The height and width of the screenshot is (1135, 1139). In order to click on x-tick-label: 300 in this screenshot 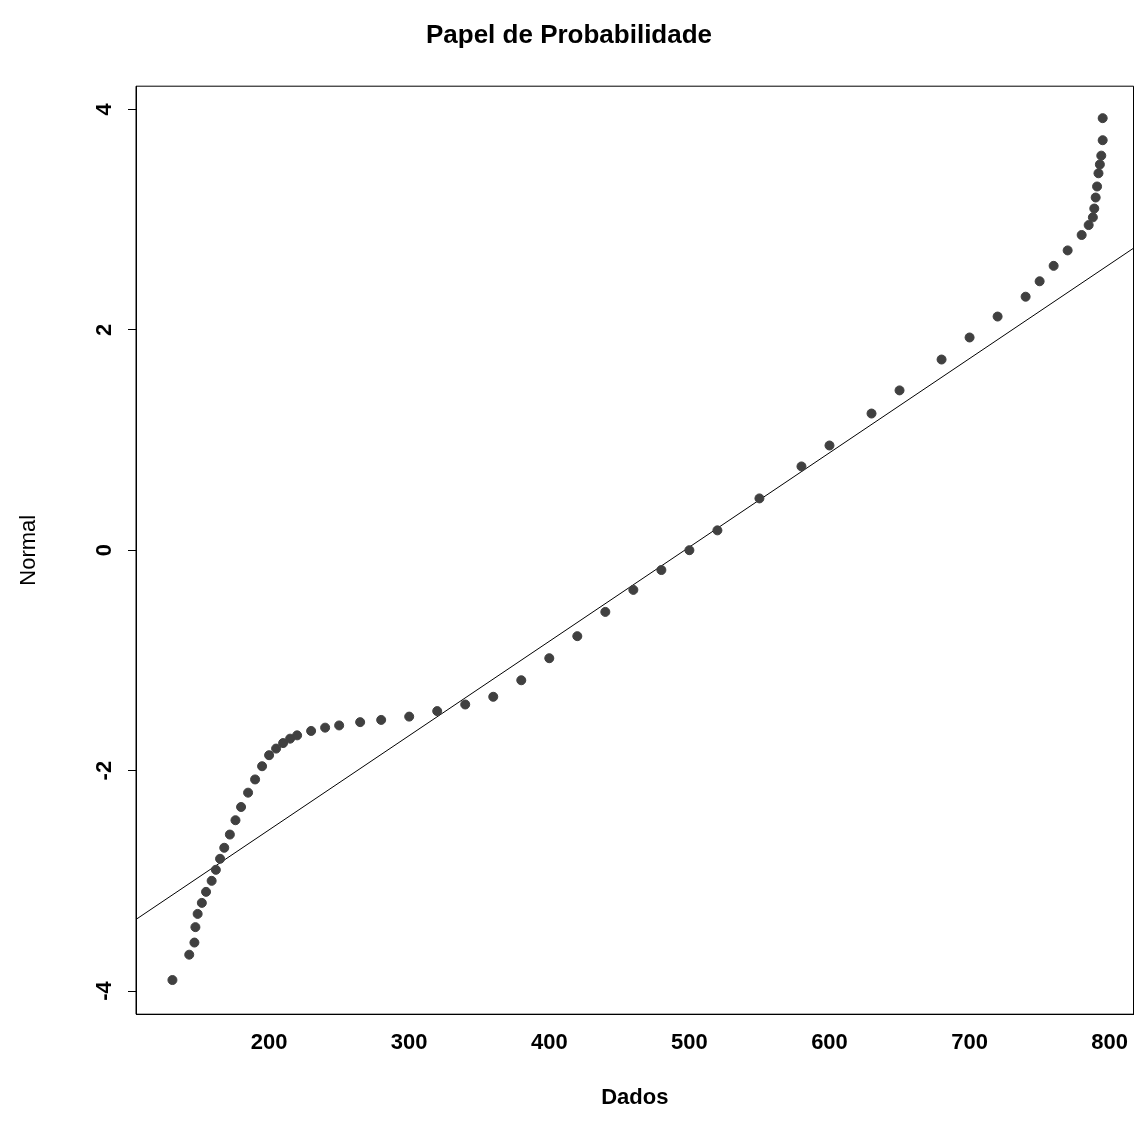, I will do `click(409, 1042)`.